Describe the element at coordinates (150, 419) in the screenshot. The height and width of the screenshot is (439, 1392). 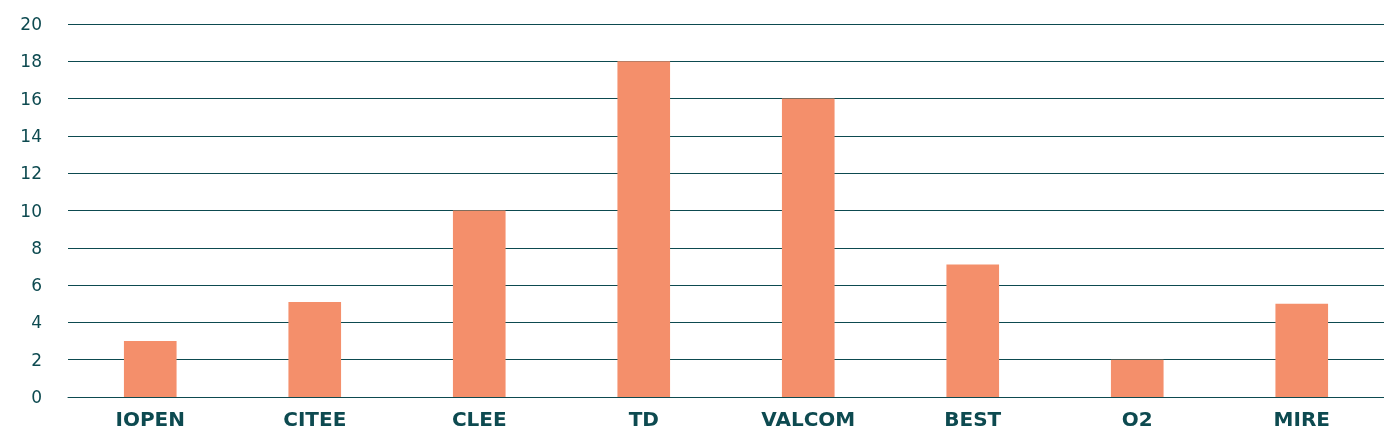
I see `x-tick-label: IOPEN` at that location.